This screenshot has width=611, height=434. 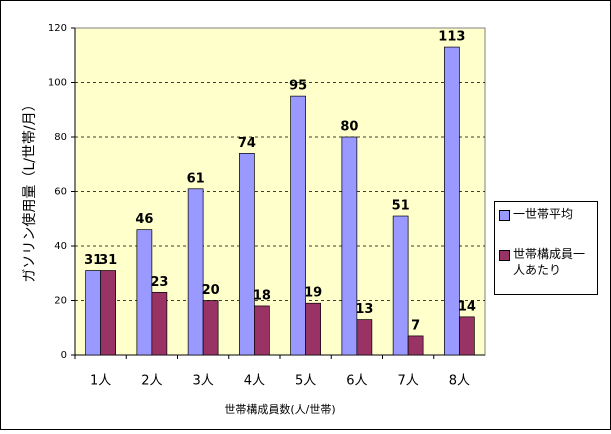 What do you see at coordinates (364, 309) in the screenshot?
I see `data-label: 13` at bounding box center [364, 309].